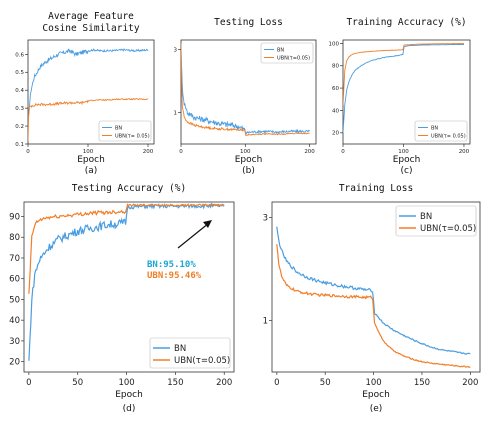 Image resolution: width=498 pixels, height=426 pixels. I want to click on annotation-text: BN:95.10%, so click(171, 265).